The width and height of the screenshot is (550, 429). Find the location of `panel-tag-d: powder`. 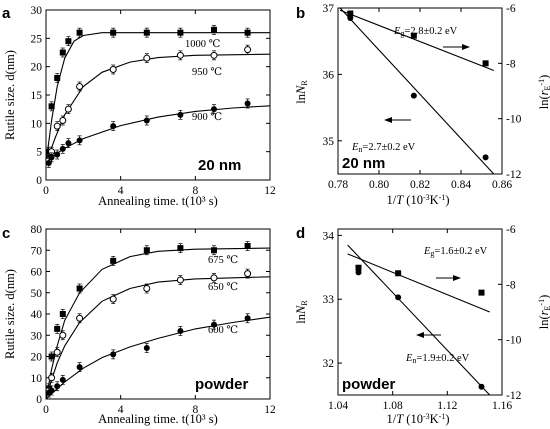

panel-tag-d: powder is located at coordinates (368, 384).